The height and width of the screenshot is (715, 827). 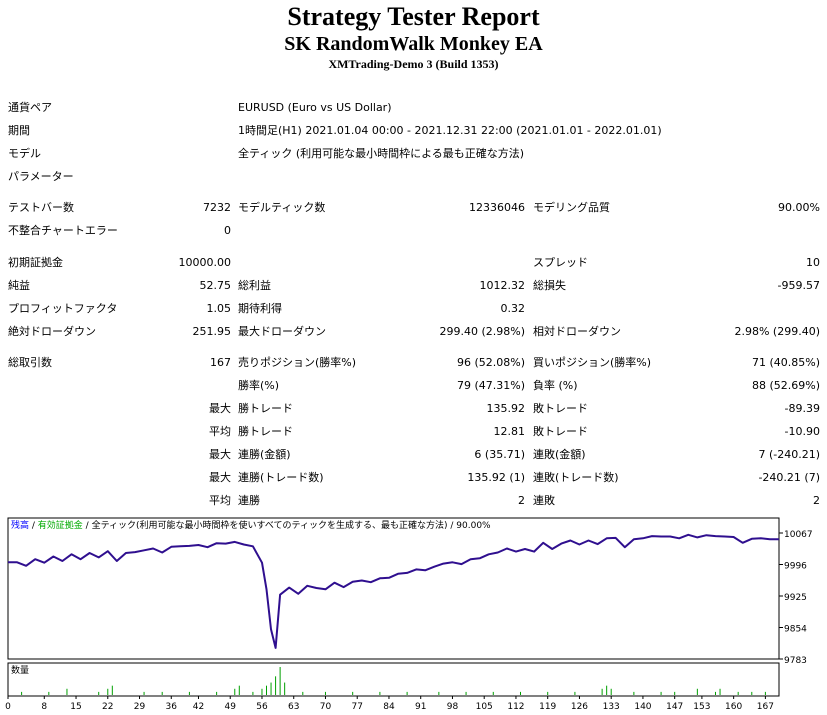 What do you see at coordinates (544, 500) in the screenshot?
I see `avg-consec-losses-label: 連敗` at bounding box center [544, 500].